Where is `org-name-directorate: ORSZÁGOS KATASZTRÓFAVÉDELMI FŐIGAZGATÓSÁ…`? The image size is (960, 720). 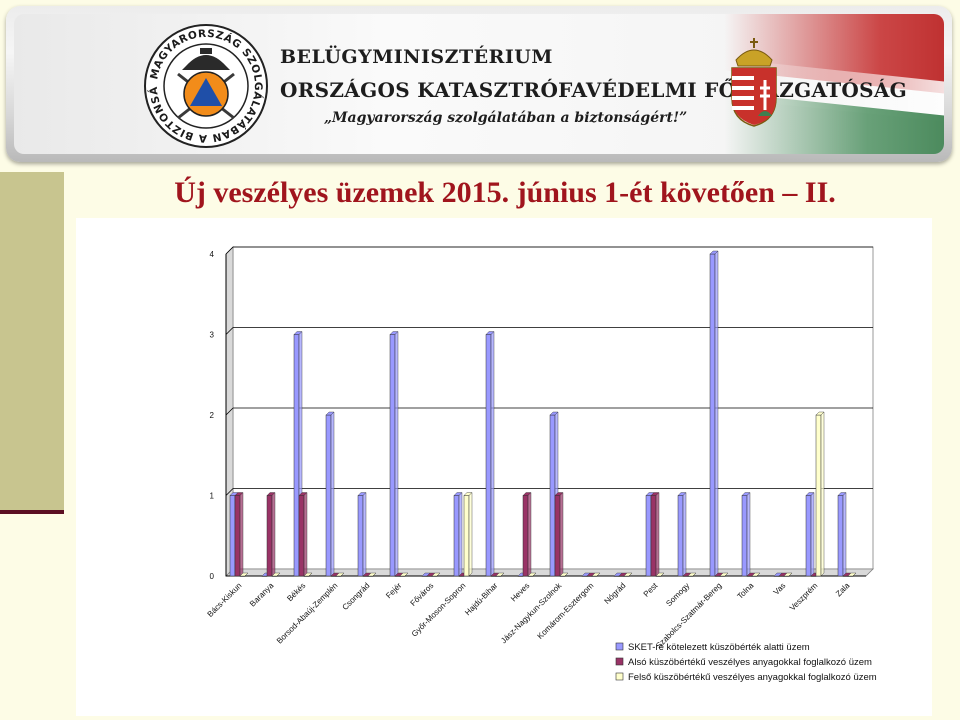
org-name-directorate: ORSZÁGOS KATASZTRÓFAVÉDELMI FŐIGAZGATÓSÁ… is located at coordinates (594, 90).